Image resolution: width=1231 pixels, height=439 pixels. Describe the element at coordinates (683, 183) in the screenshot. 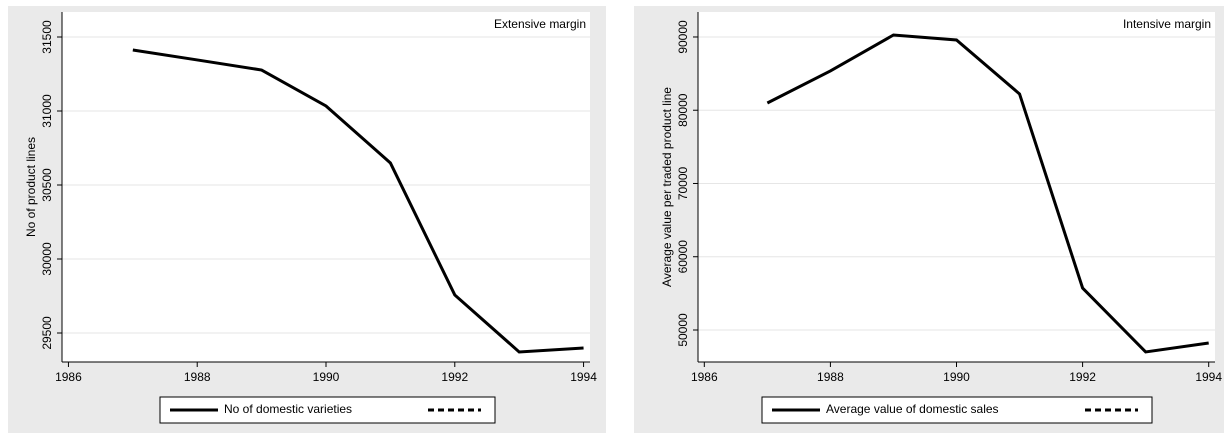

I see `y-tick-label: 70000` at that location.